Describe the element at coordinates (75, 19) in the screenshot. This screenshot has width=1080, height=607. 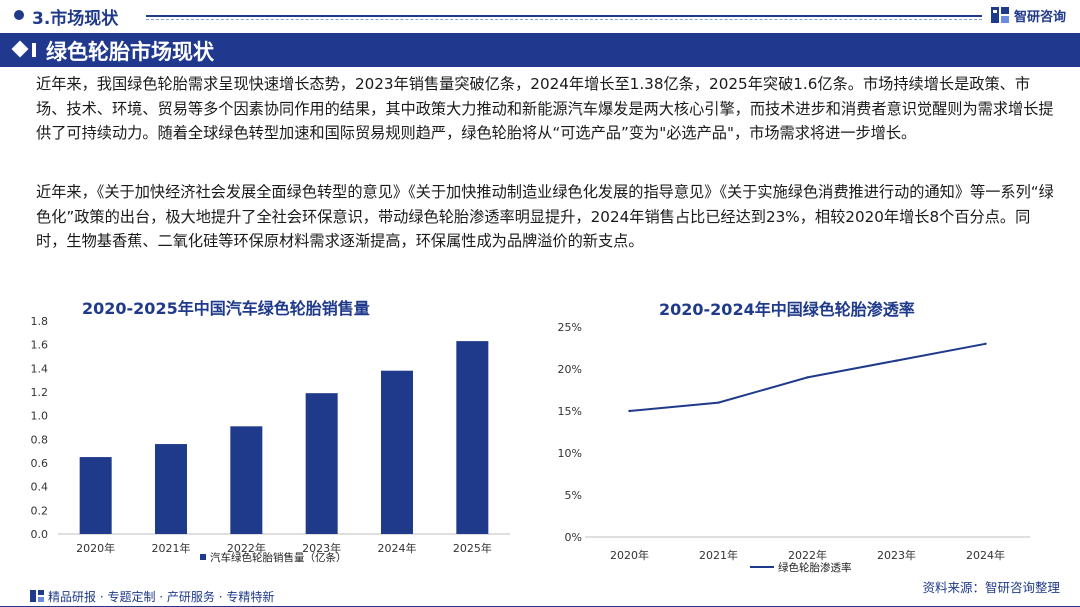
I see `section-title: 3.市场现状` at that location.